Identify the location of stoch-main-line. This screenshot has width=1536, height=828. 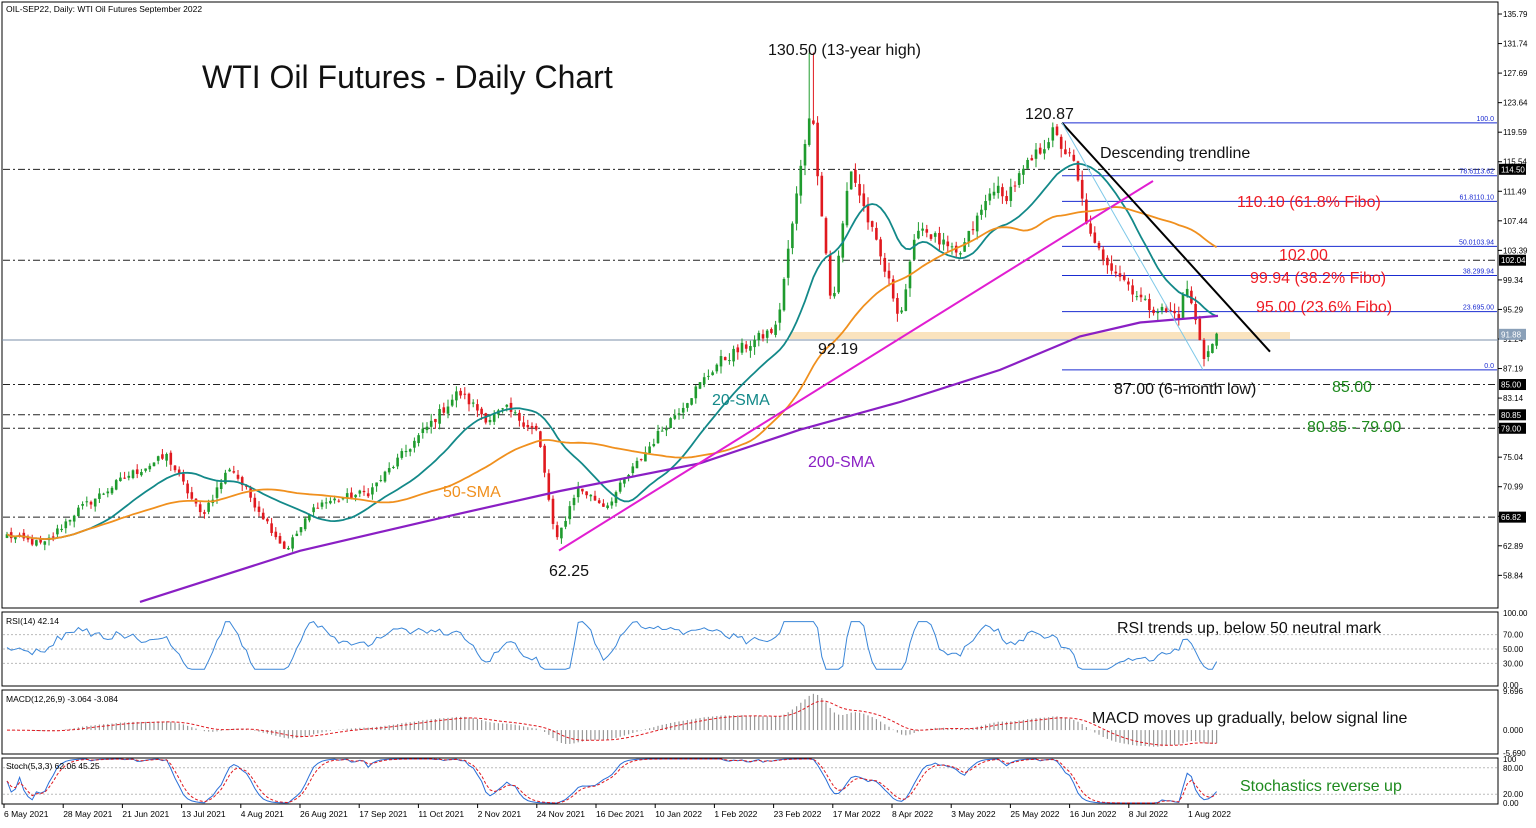
(611, 781).